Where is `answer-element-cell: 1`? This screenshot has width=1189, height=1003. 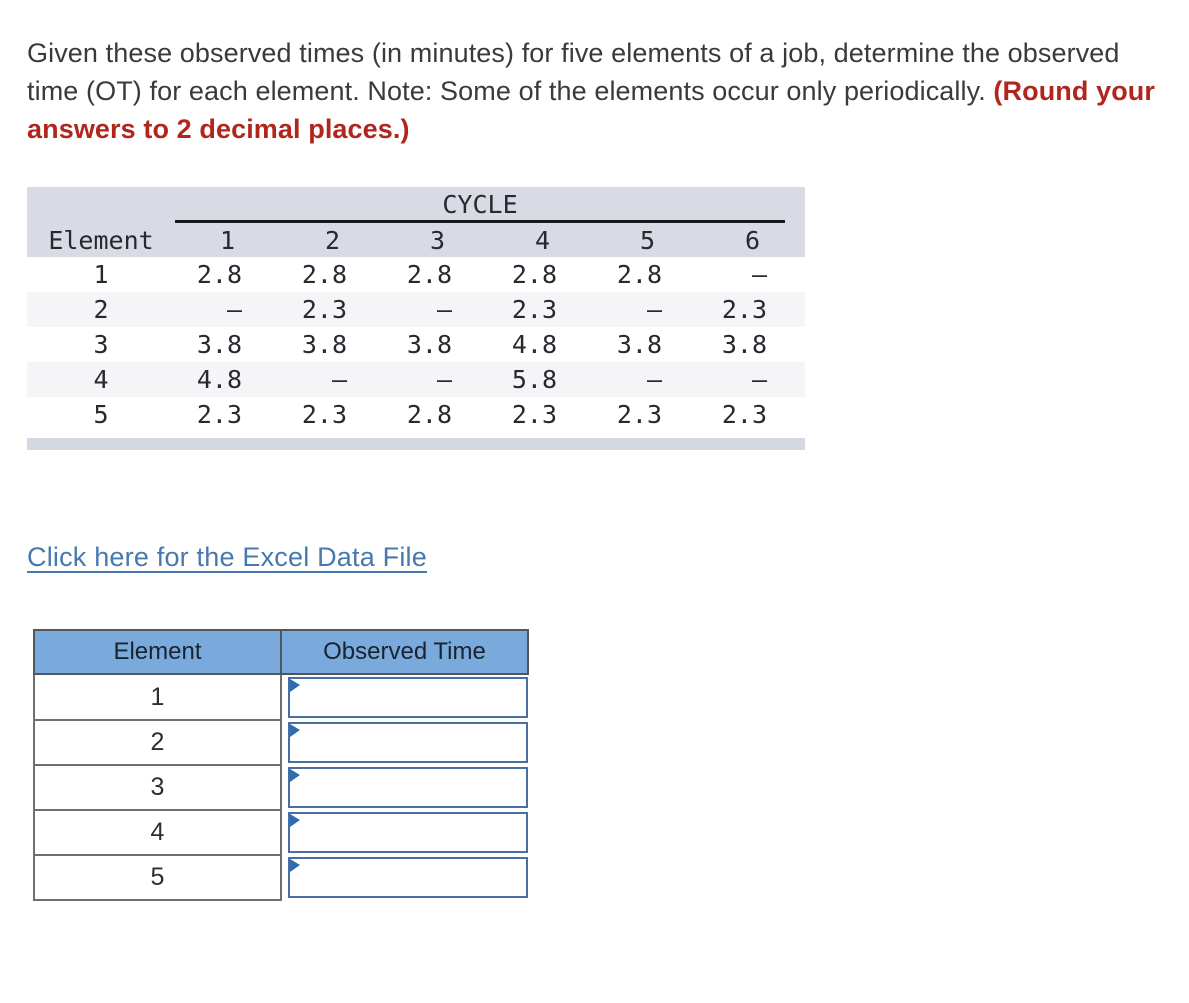
answer-element-cell: 1 is located at coordinates (157, 697).